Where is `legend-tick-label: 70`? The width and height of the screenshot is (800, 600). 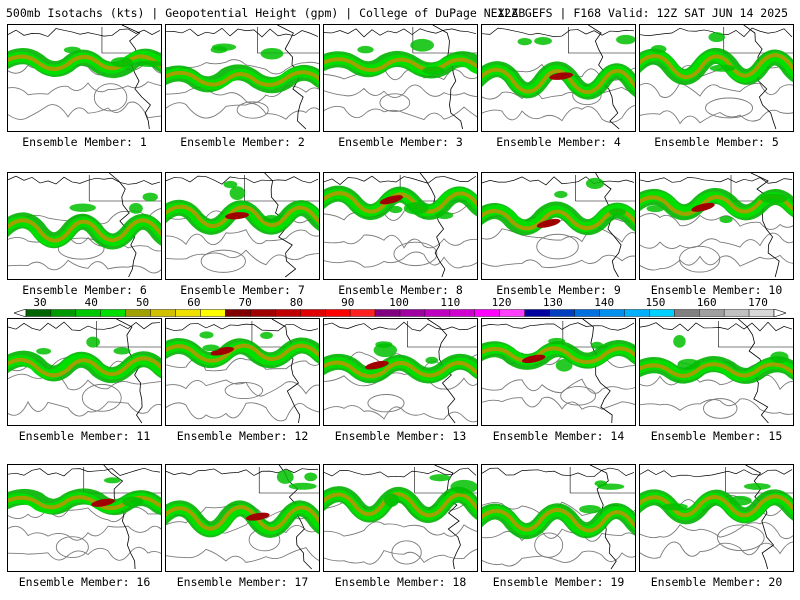 legend-tick-label: 70 is located at coordinates (245, 302).